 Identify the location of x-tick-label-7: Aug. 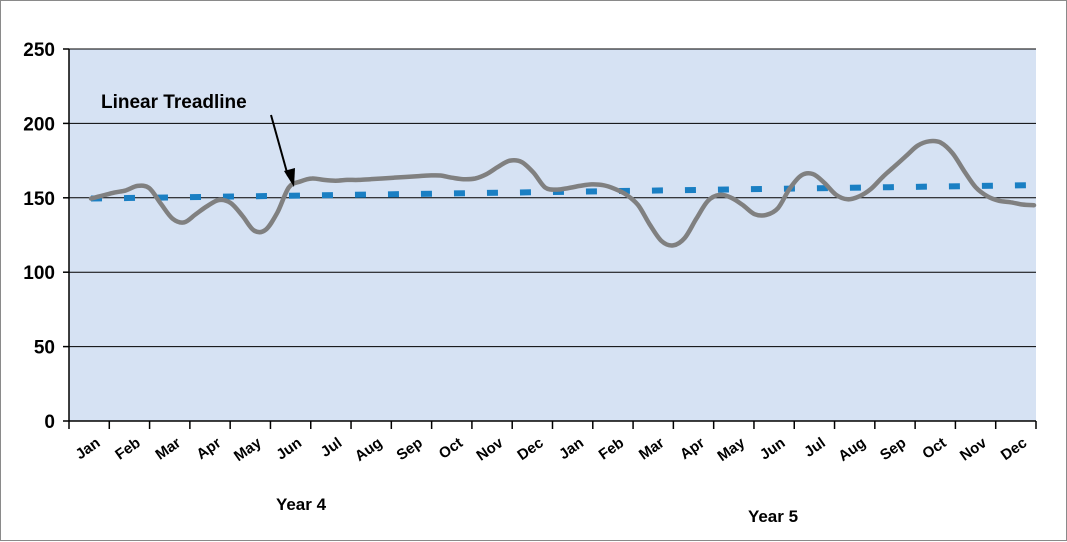
(369, 449).